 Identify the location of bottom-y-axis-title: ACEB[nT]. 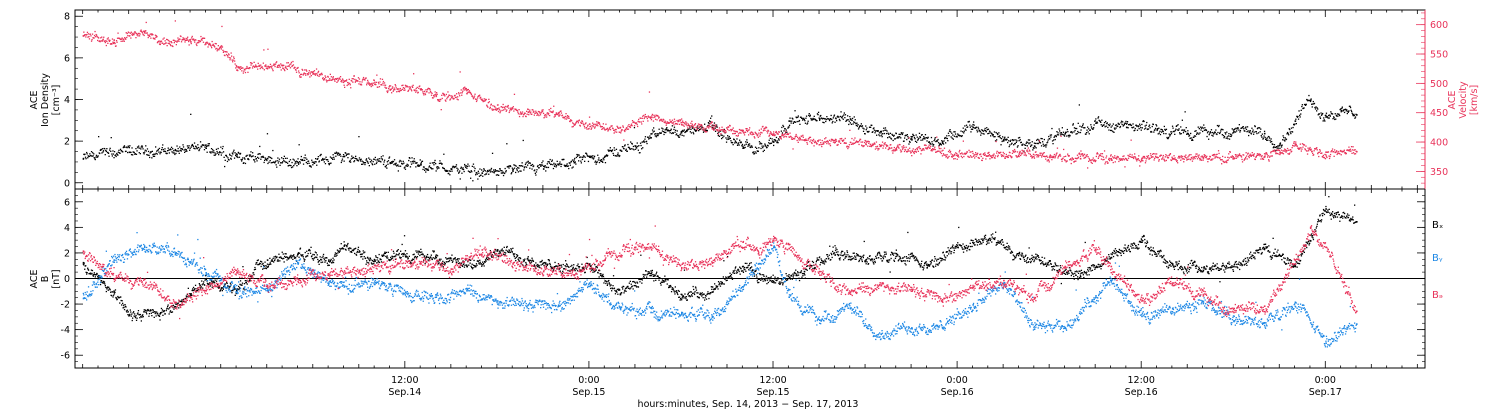
(45, 278).